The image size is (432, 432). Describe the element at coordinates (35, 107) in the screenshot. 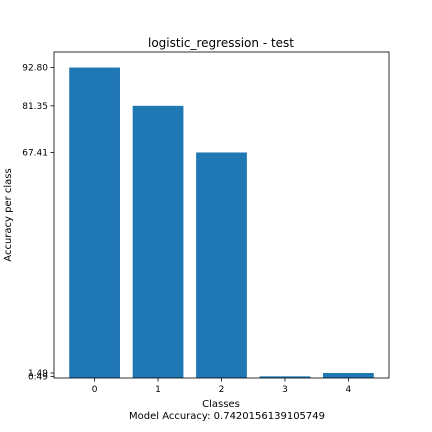

I see `y-tick-label: 81.35` at that location.